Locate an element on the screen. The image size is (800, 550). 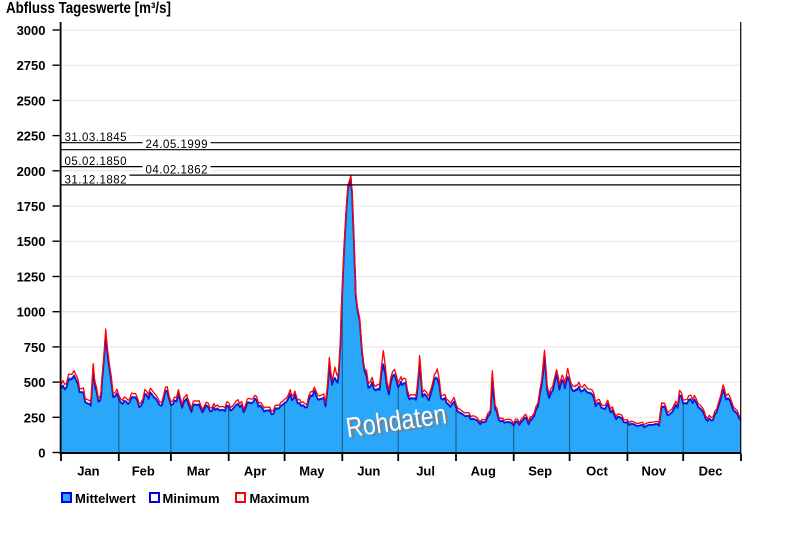
svg-text: 2250 is located at coordinates (31, 136).